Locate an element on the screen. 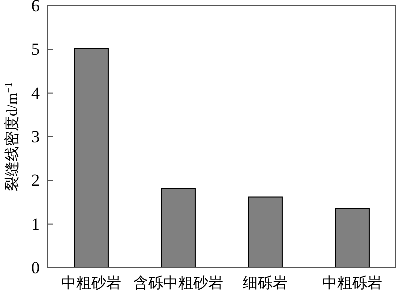 The image size is (400, 297). y-tick-label: 4 is located at coordinates (36, 93).